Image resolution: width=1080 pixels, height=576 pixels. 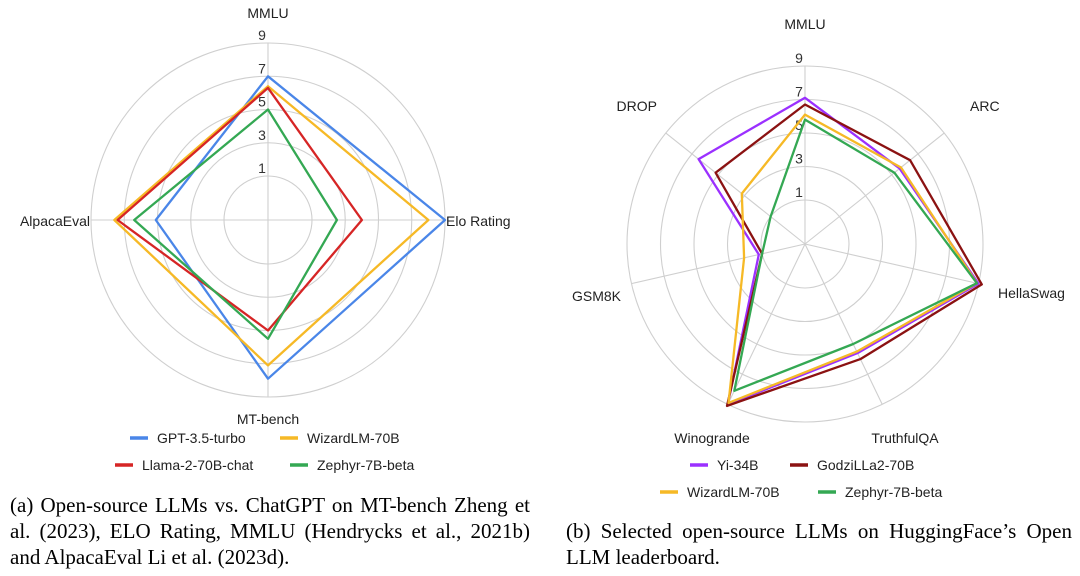 What do you see at coordinates (874, 188) in the screenshot?
I see `spoke-arc` at bounding box center [874, 188].